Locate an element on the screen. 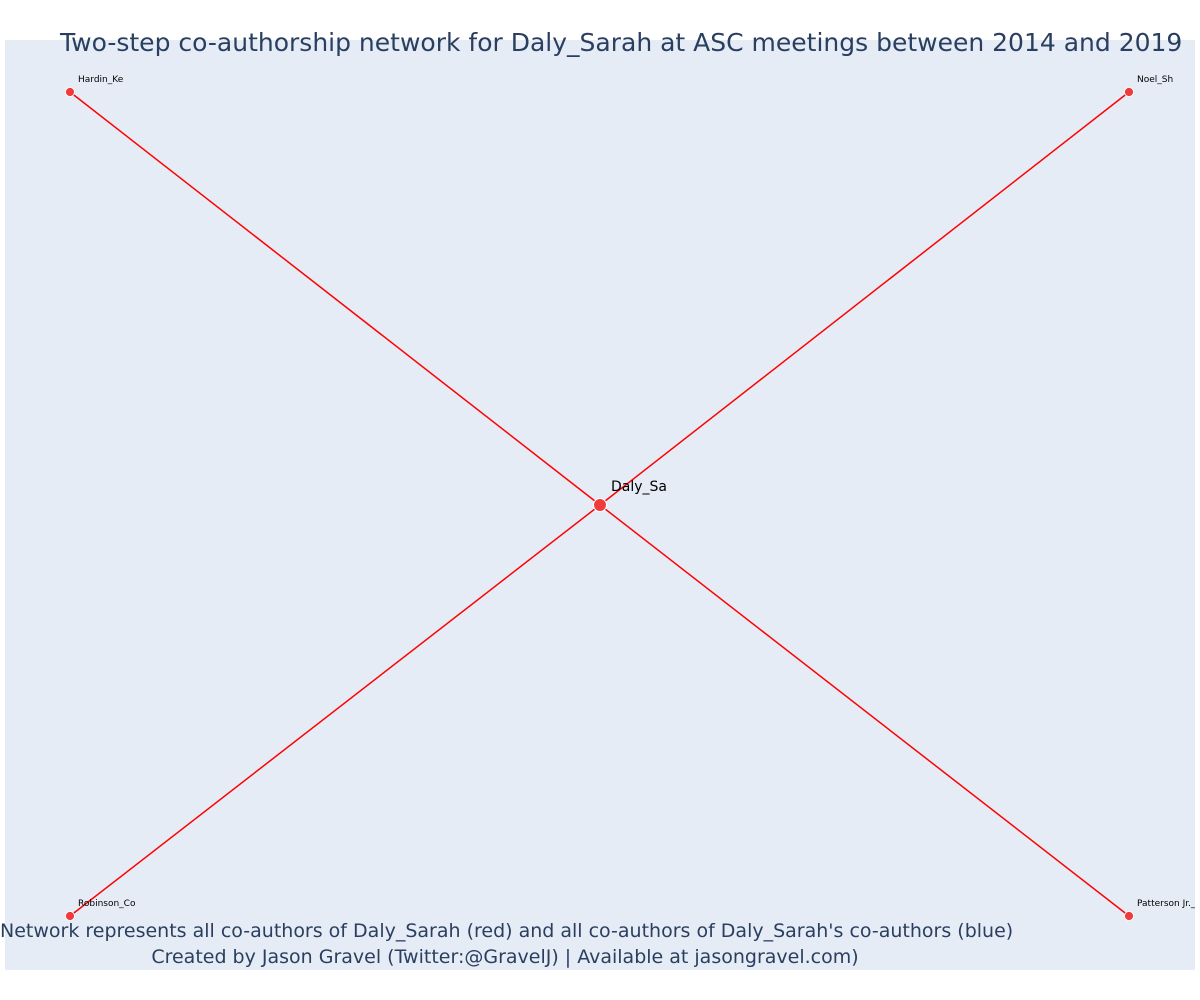  node-label-robinson-co: Robinson_Co is located at coordinates (107, 904).